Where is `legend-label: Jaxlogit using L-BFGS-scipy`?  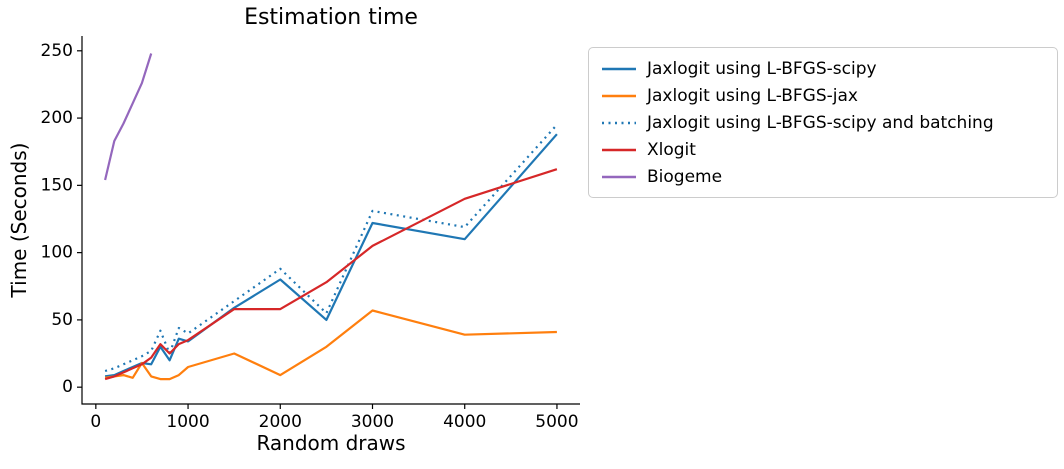 legend-label: Jaxlogit using L-BFGS-scipy is located at coordinates (762, 68).